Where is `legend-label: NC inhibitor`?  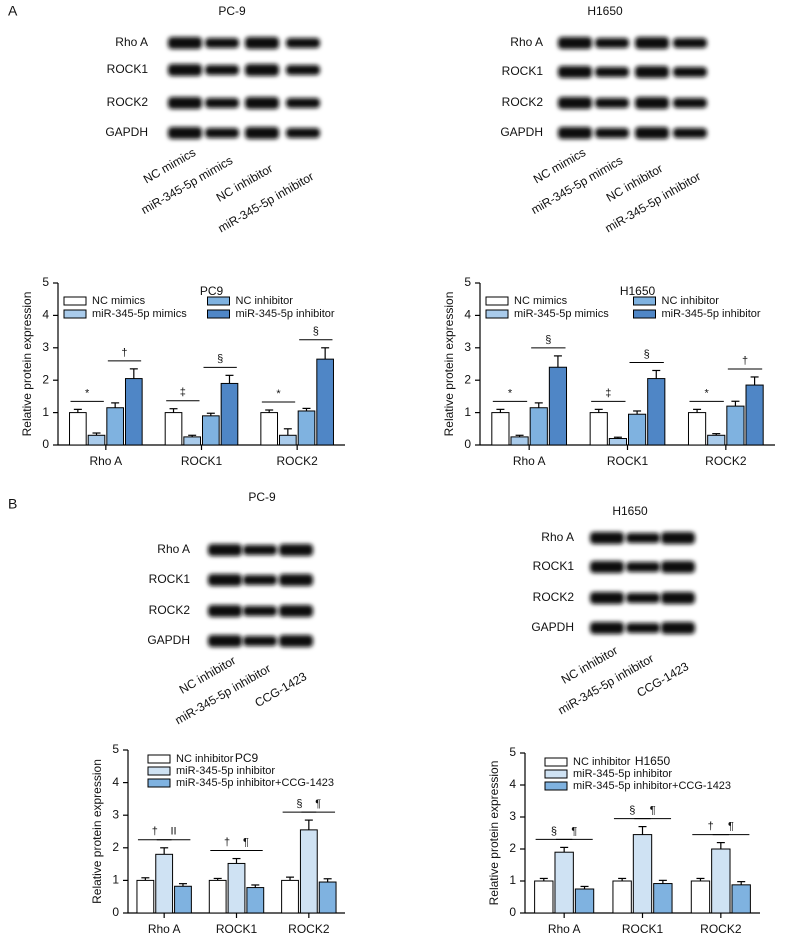
legend-label: NC inhibitor is located at coordinates (691, 301).